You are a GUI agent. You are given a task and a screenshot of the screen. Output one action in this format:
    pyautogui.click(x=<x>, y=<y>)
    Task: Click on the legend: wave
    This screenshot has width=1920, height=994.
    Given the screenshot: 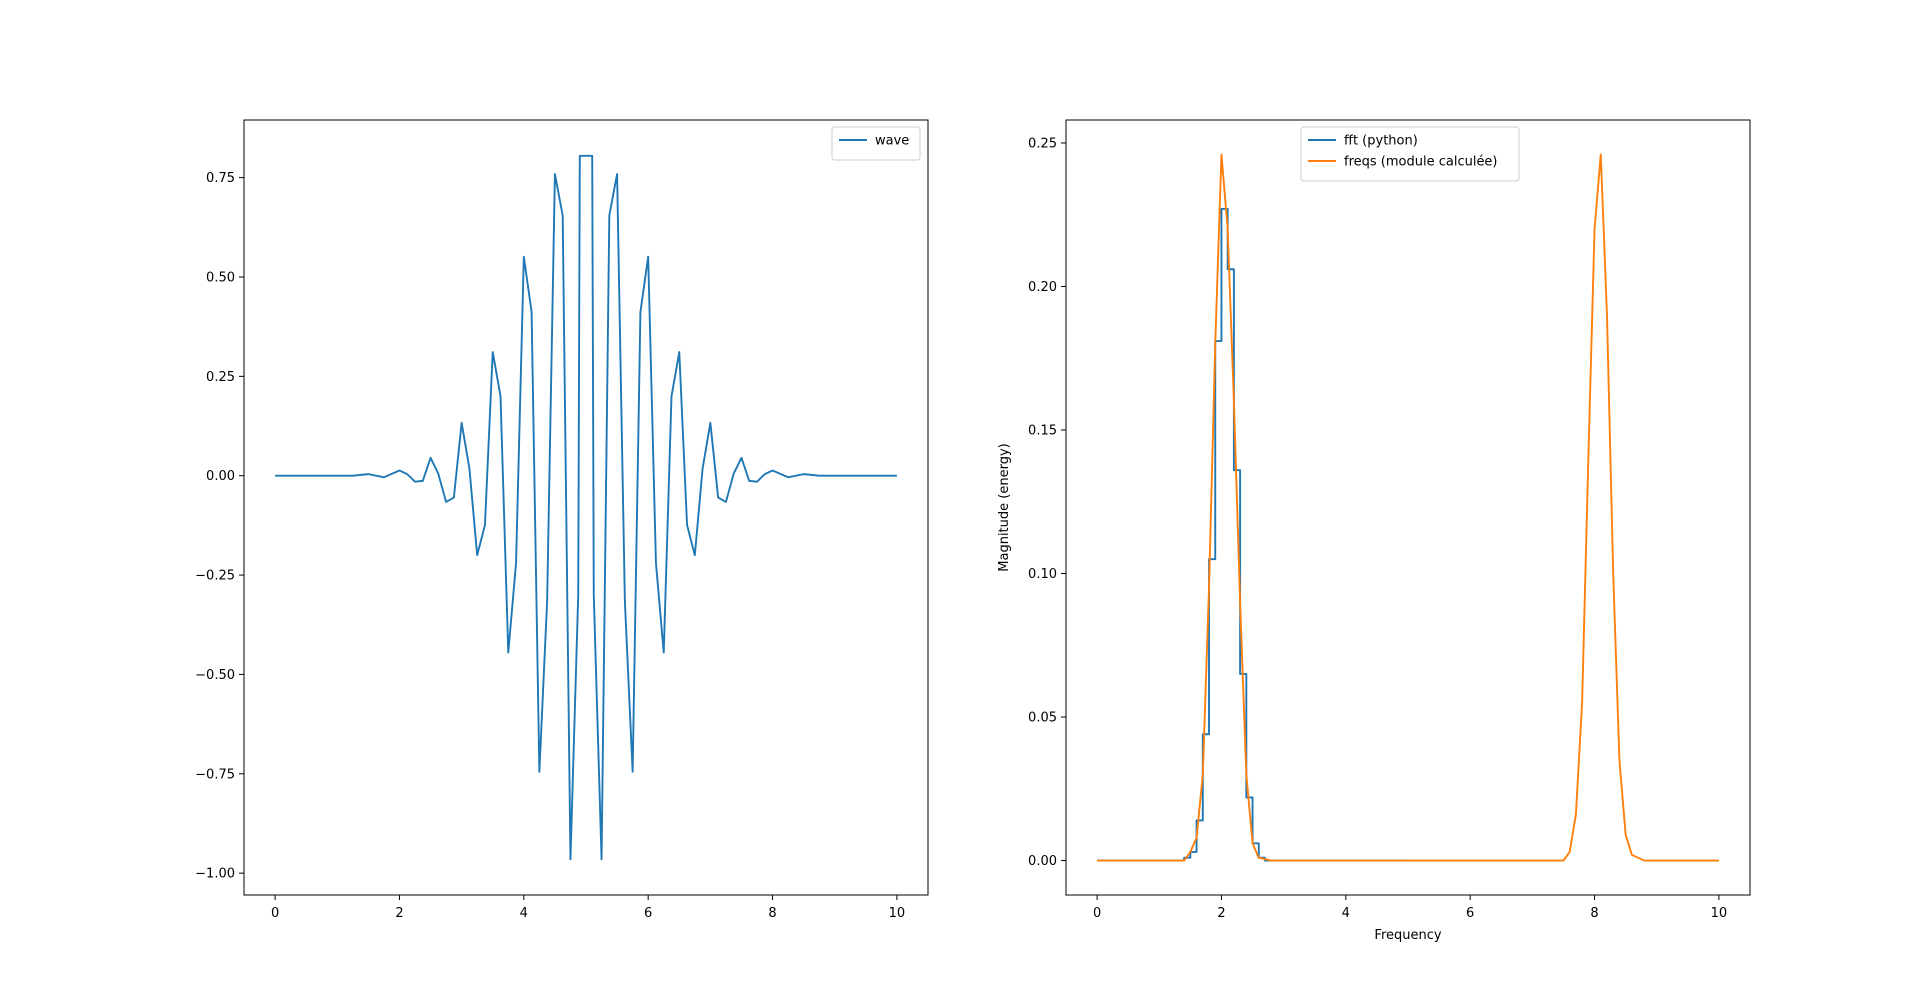 What is the action you would take?
    pyautogui.click(x=876, y=143)
    